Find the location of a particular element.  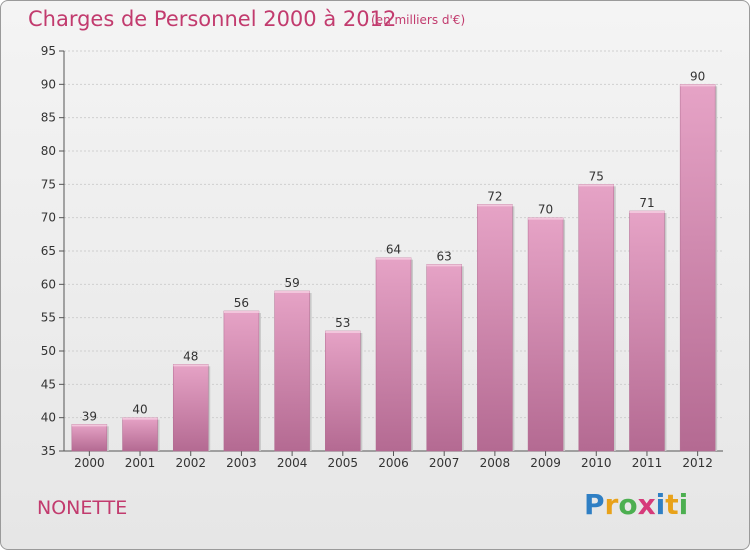

data-label: 53 is located at coordinates (342, 323).